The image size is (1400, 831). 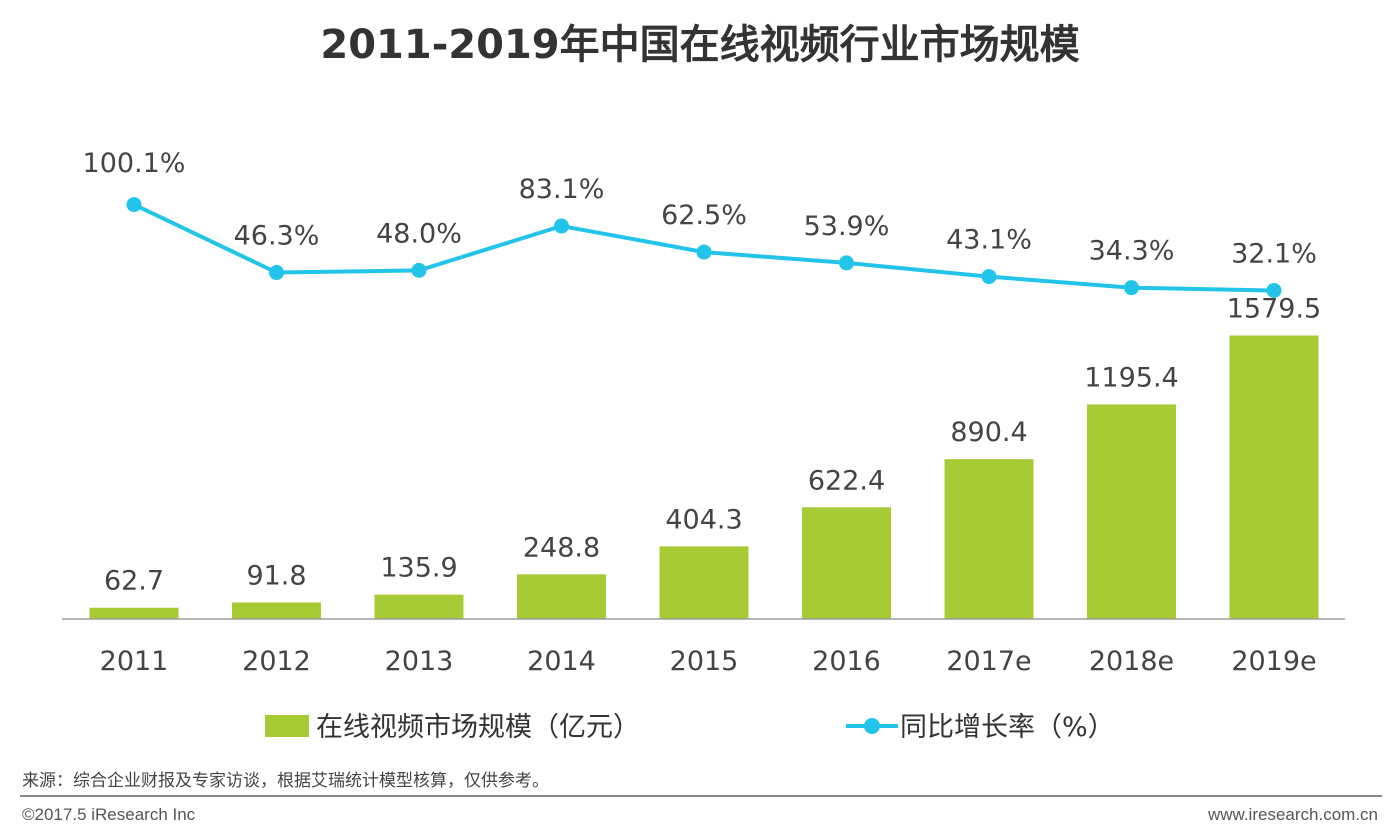 What do you see at coordinates (285, 781) in the screenshot?
I see `source-note: 来源：综合企业财报及专家访谈，根据艾瑞统计模型核算，仅供参考。` at bounding box center [285, 781].